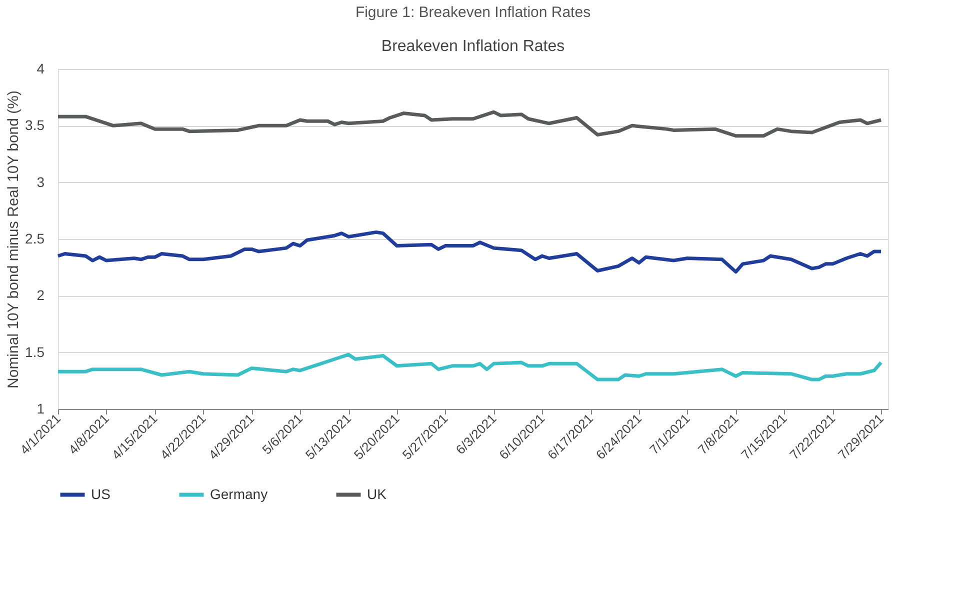 The height and width of the screenshot is (597, 956). Describe the element at coordinates (35, 125) in the screenshot. I see `y-tick-label: 3.5` at that location.